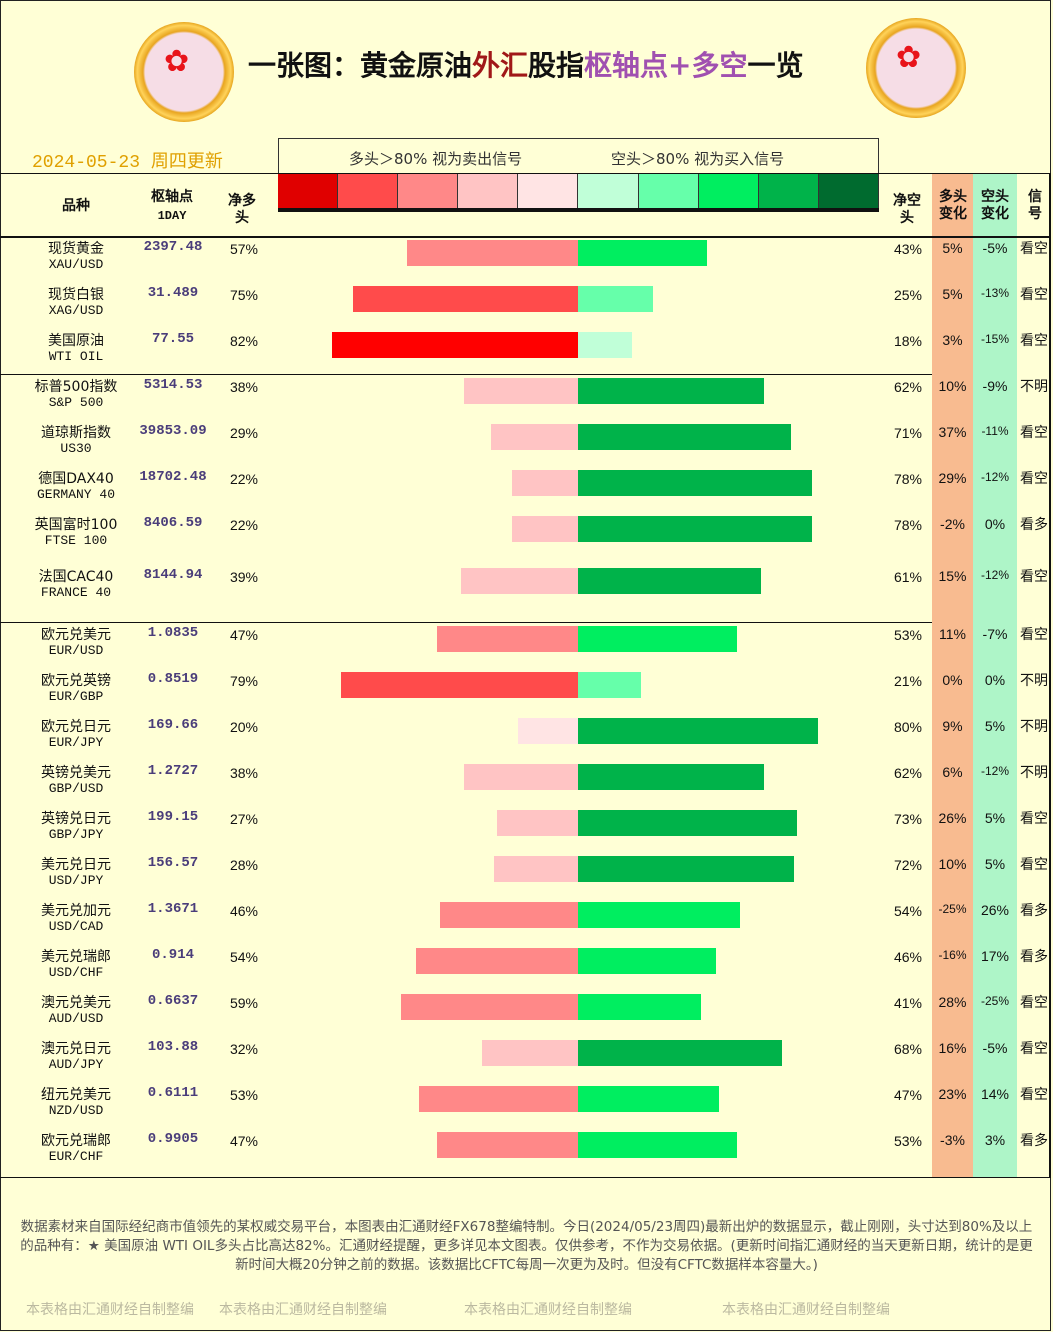  I want to click on long-change-value: 15%, so click(952, 576).